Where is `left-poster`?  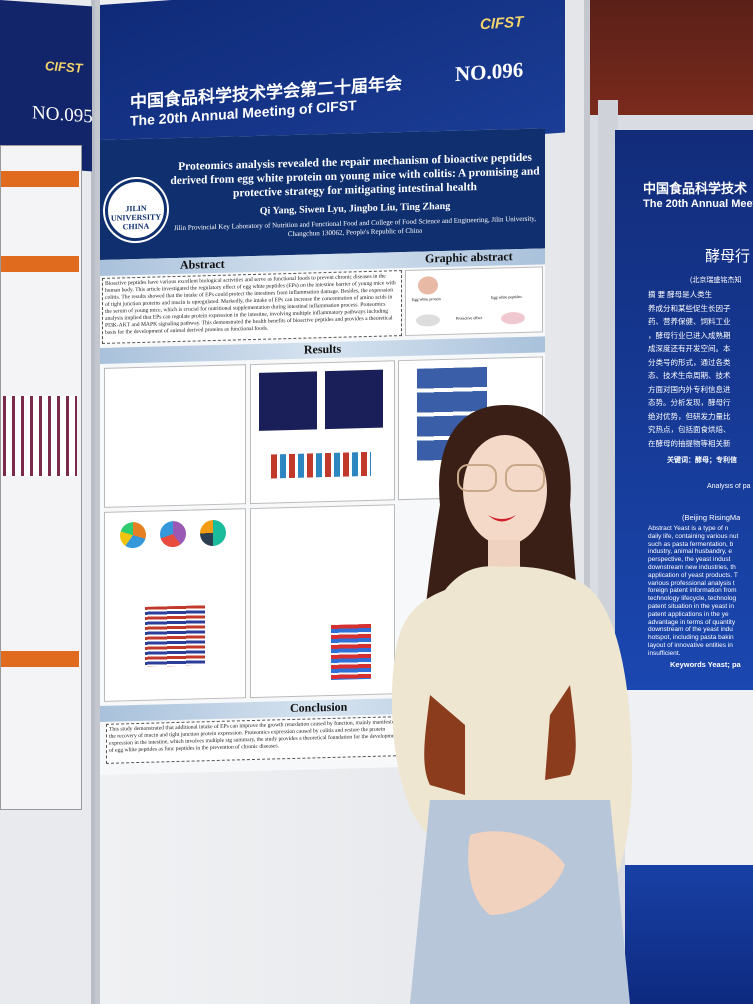 left-poster is located at coordinates (41, 477).